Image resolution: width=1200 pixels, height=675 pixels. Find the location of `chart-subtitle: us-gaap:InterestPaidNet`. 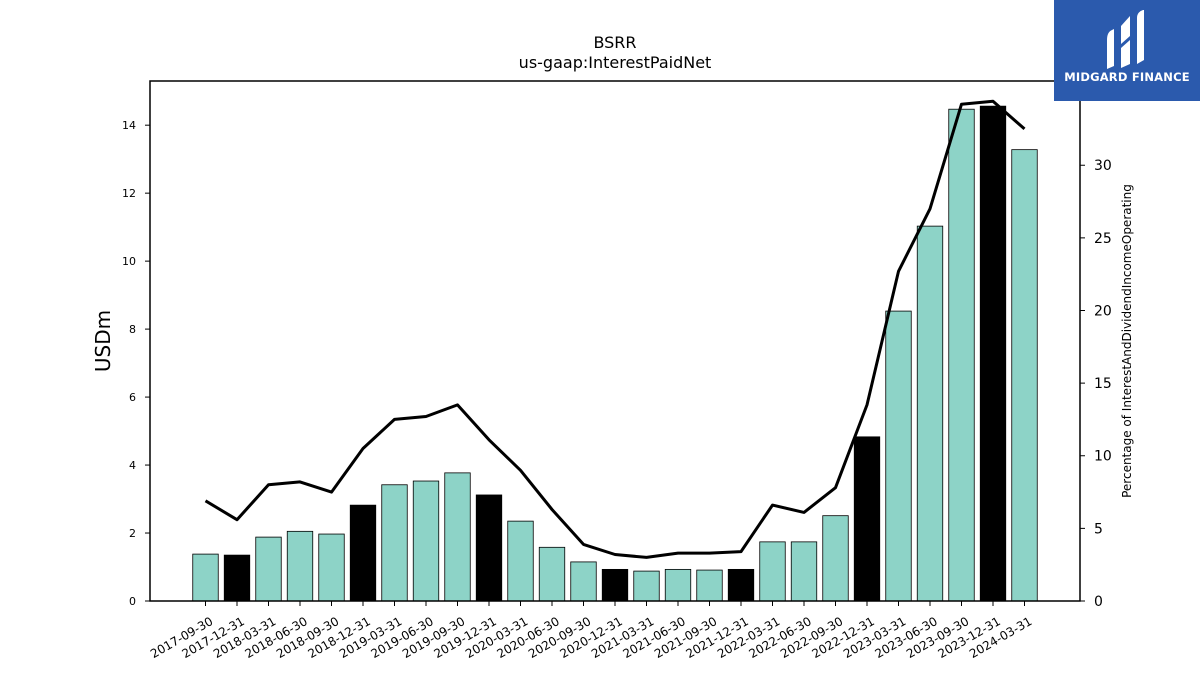

chart-subtitle: us-gaap:InterestPaidNet is located at coordinates (615, 62).